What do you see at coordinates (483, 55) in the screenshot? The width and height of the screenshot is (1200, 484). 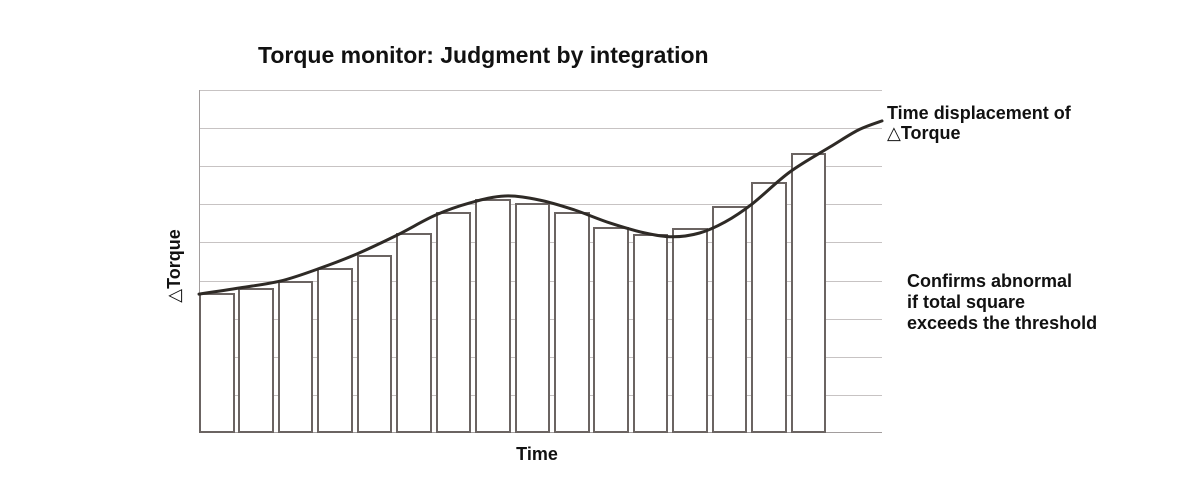 I see `chart-title: Torque monitor: Judgment by integration` at bounding box center [483, 55].